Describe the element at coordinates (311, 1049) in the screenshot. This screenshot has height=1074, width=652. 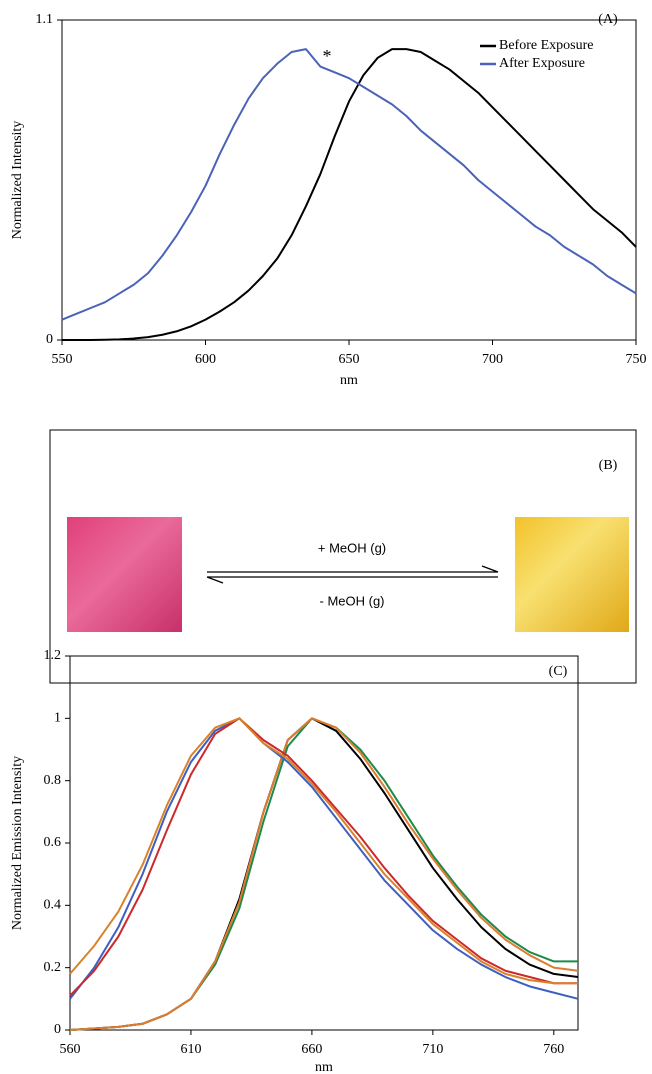
I see `x-tick-label: 660` at that location.